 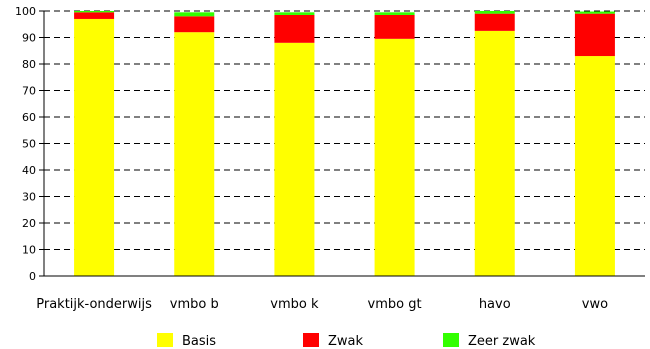 What do you see at coordinates (29, 250) in the screenshot?
I see `y-tick-label: 10` at bounding box center [29, 250].